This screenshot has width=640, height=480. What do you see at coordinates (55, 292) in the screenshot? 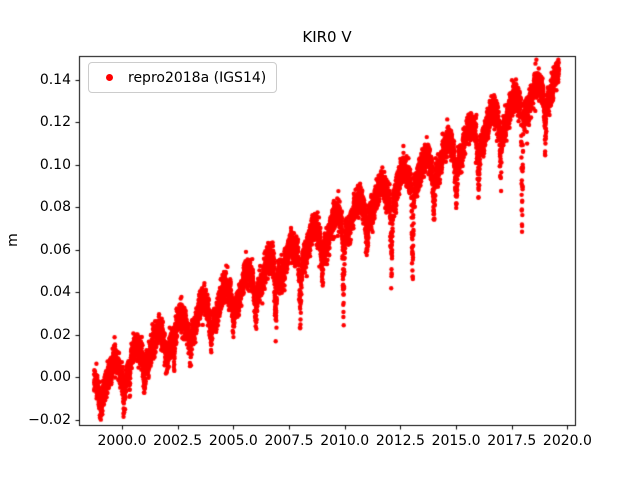
I see `y-tick-label: 0.04` at bounding box center [55, 292].